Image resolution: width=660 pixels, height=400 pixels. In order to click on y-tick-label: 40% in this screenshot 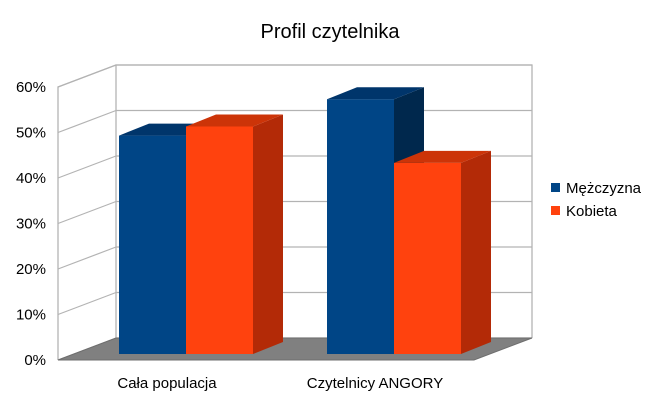, I will do `click(31, 178)`.